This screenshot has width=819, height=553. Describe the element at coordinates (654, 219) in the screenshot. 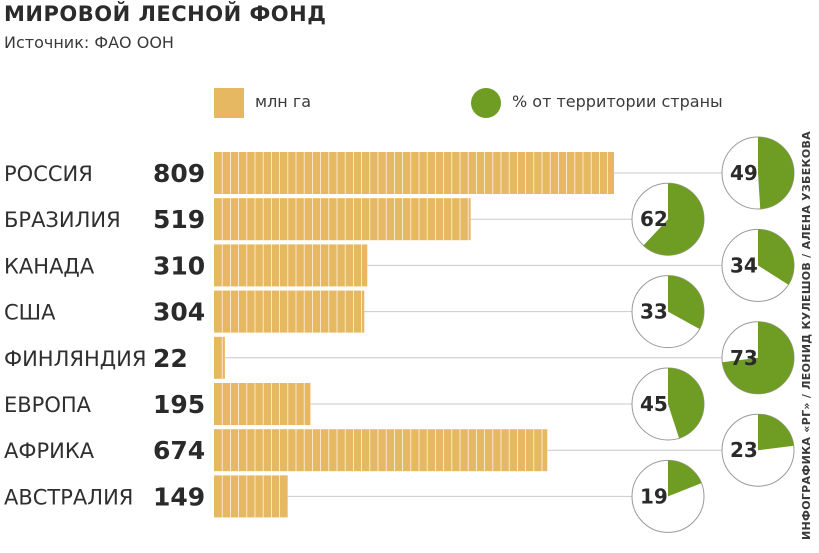

I see `percent-label: 62` at that location.